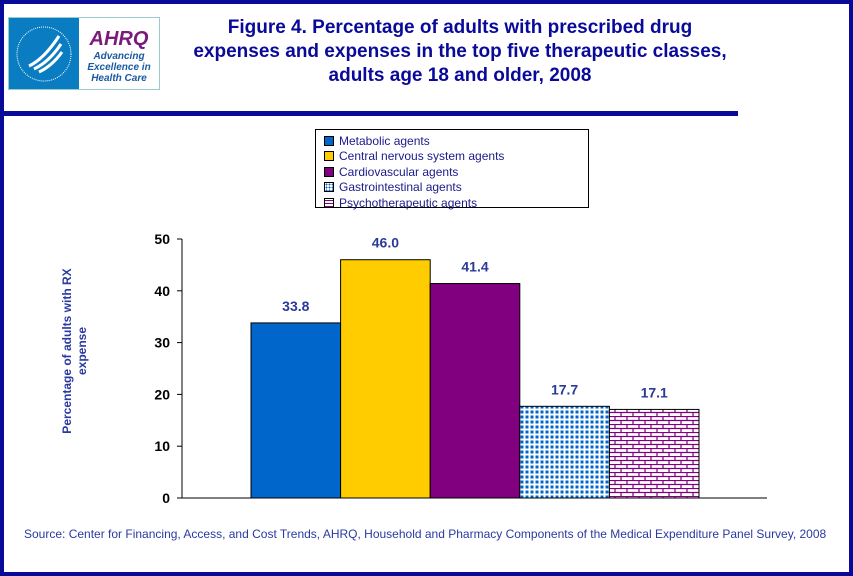  Describe the element at coordinates (162, 394) in the screenshot. I see `y-tick-label: 20` at that location.